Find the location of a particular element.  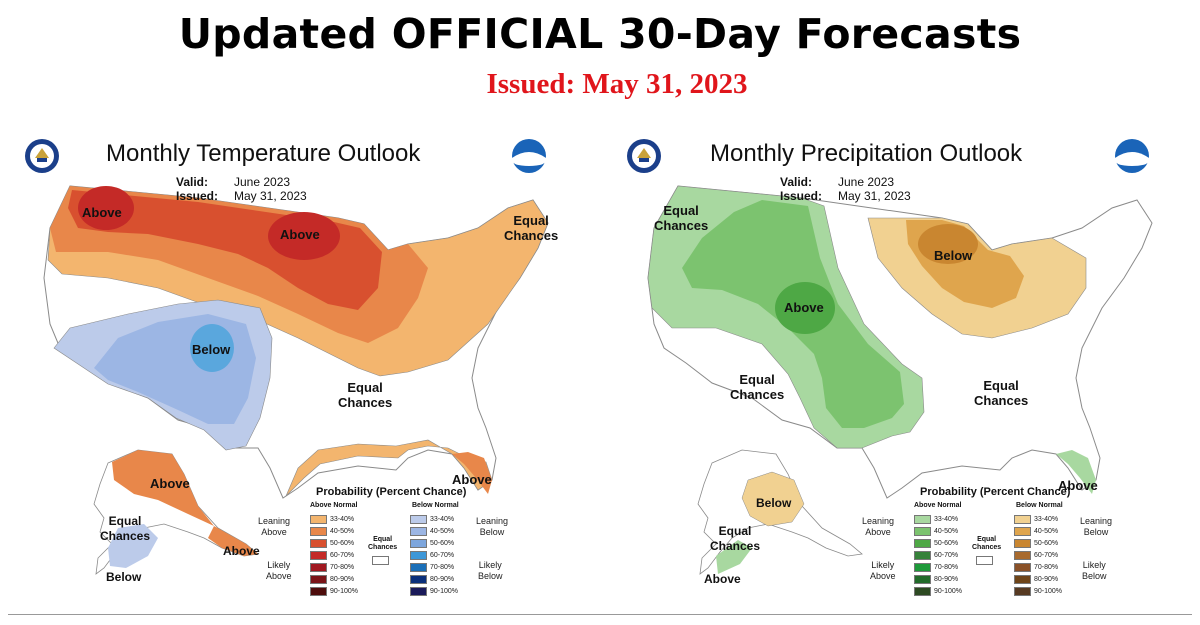

florida-above is located at coordinates (1076, 472).